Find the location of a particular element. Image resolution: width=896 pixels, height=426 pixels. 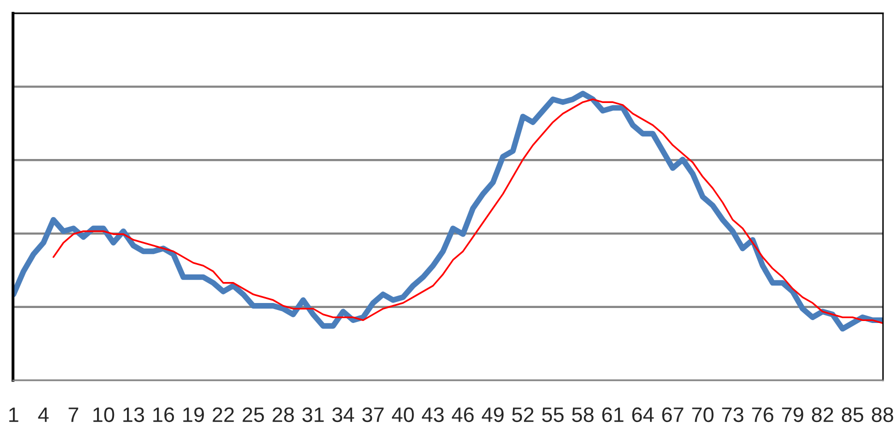

x-tick-label: 88 is located at coordinates (883, 414).